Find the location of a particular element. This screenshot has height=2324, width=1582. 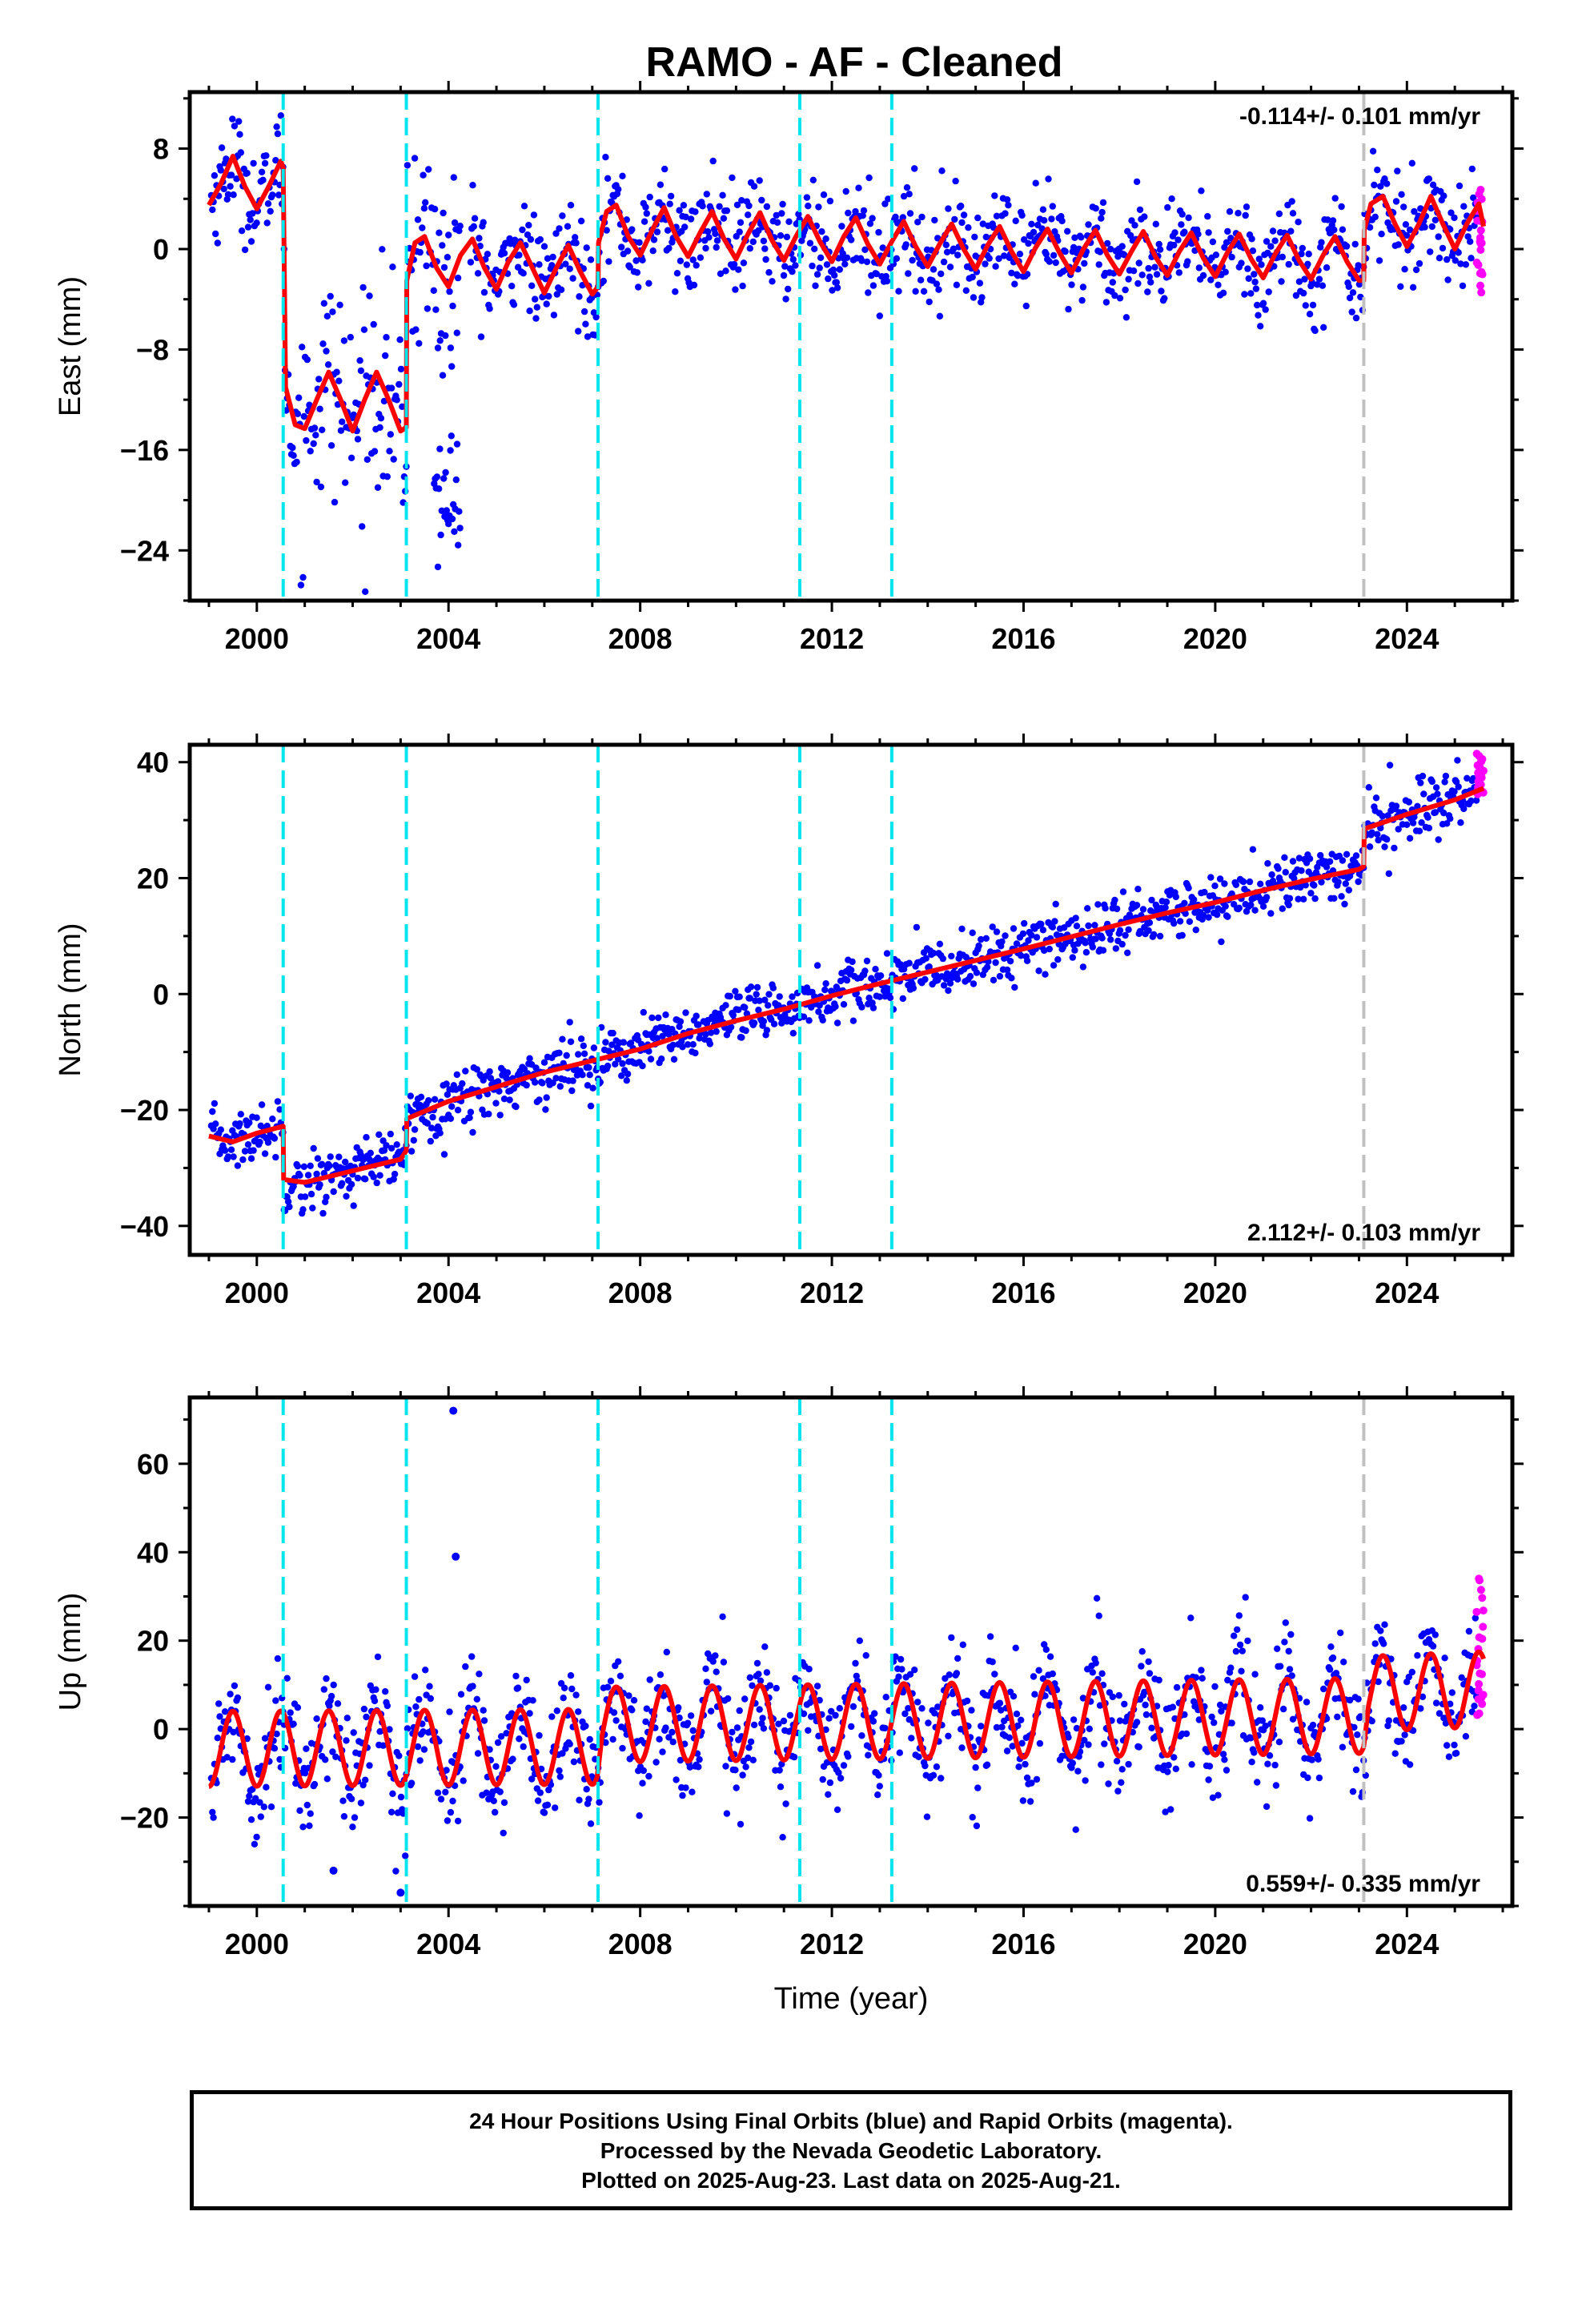

x-tick-label: 2016 is located at coordinates (1023, 638).